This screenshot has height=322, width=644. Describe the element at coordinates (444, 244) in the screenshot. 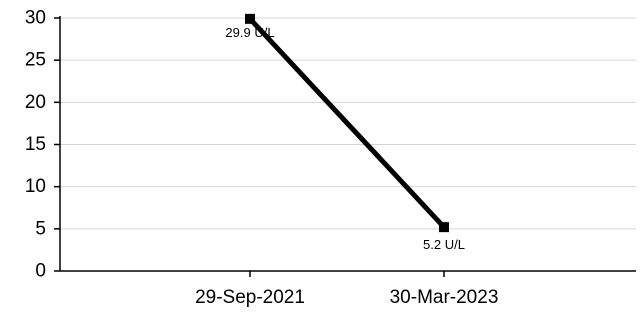

I see `data-label: 5.2 U/L` at that location.